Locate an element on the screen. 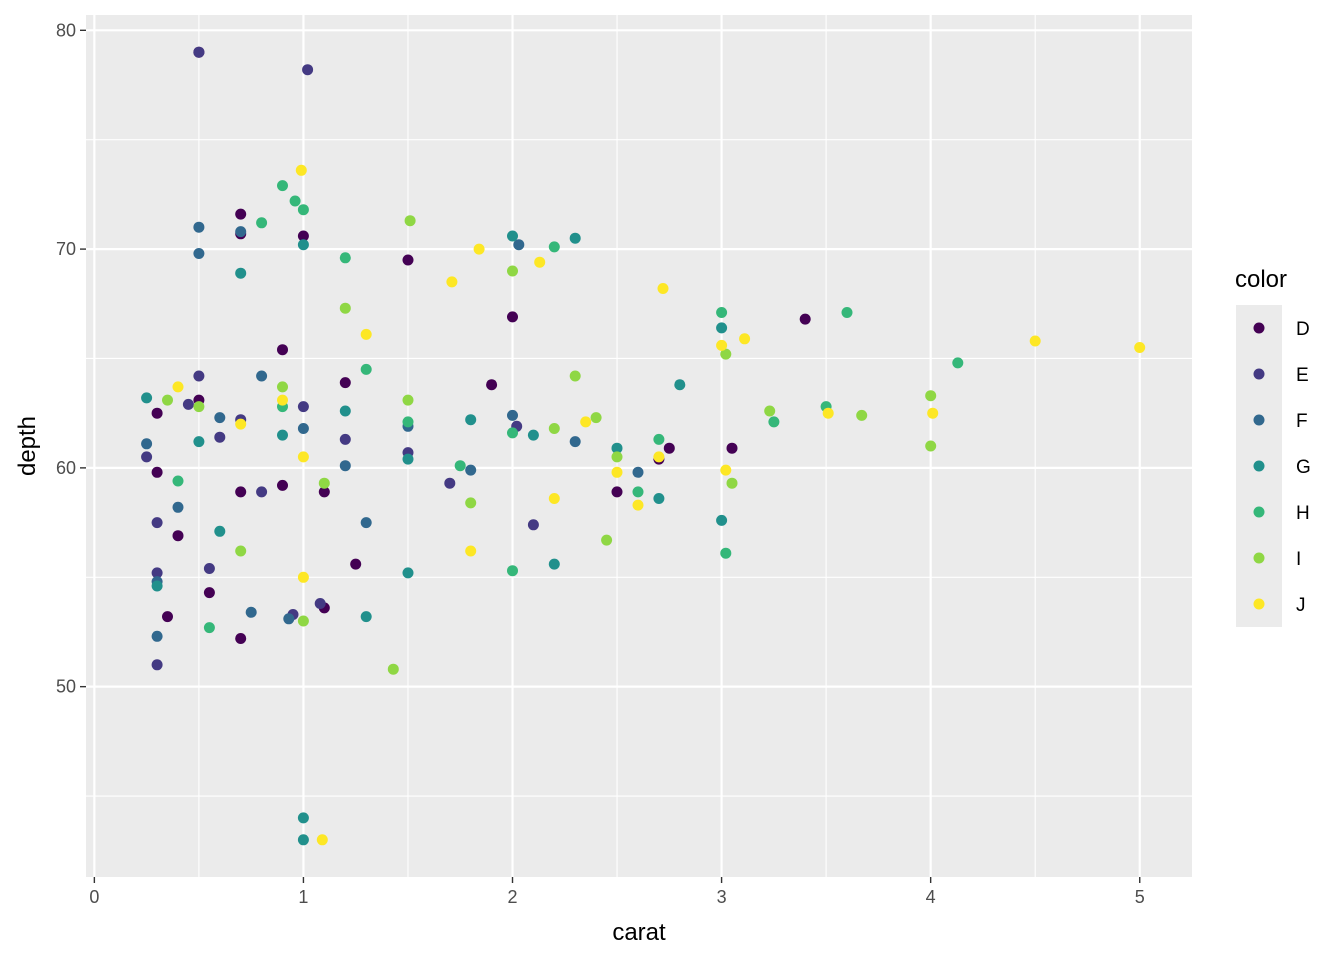 The width and height of the screenshot is (1344, 960). x-tick-label: 4 is located at coordinates (931, 897).